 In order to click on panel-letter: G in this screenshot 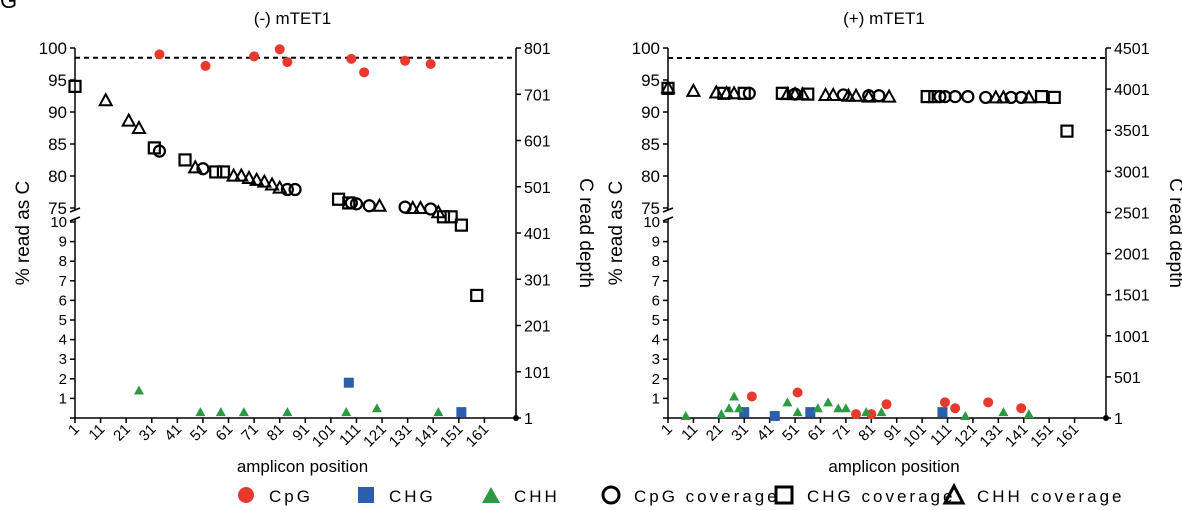, I will do `click(9, 6)`.